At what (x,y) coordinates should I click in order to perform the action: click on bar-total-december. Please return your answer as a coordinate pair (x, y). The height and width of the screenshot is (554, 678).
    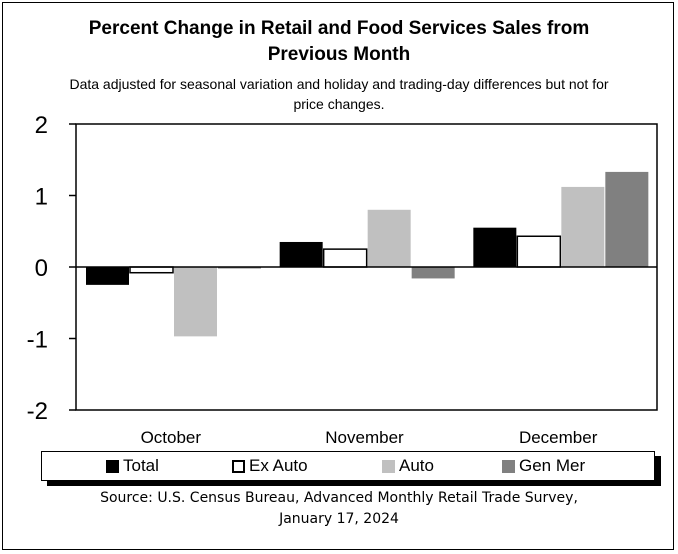
    Looking at the image, I should click on (495, 247).